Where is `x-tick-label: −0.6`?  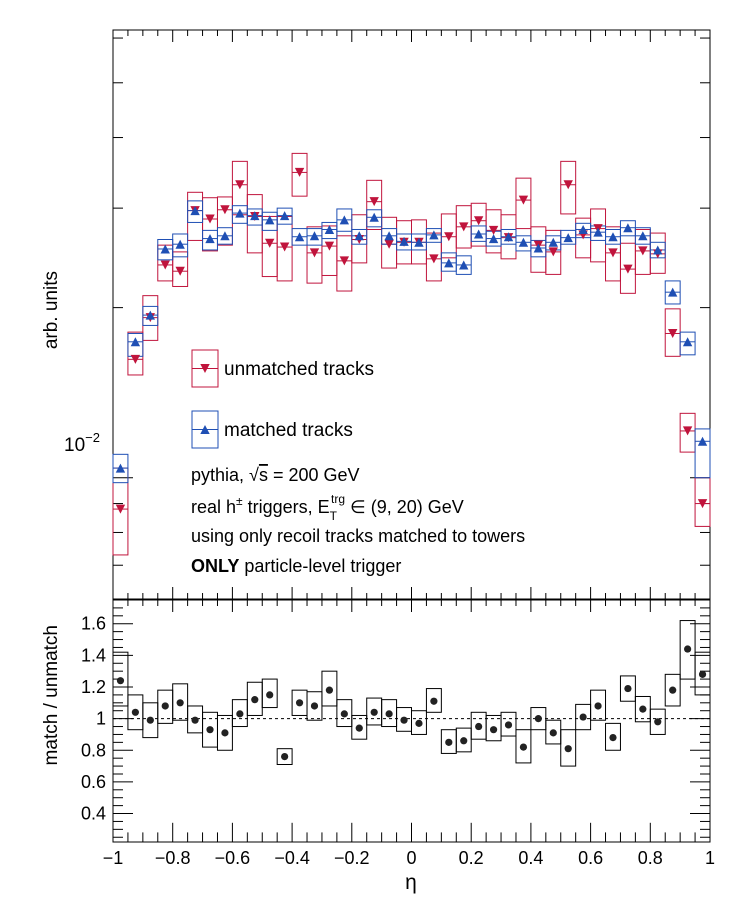
x-tick-label: −0.6 is located at coordinates (233, 858).